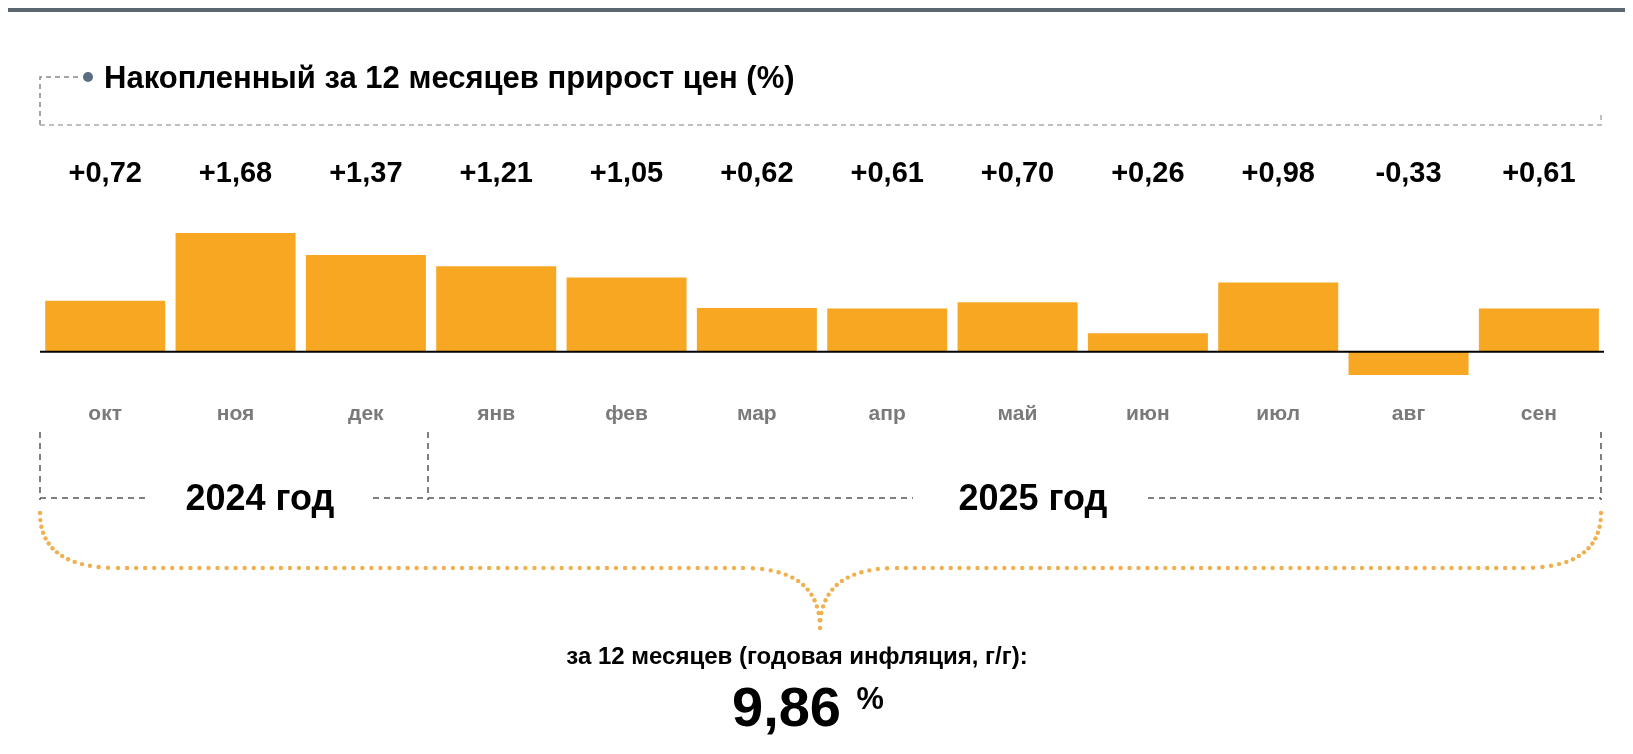  What do you see at coordinates (808, 706) in the screenshot?
I see `text: 9,86 $^{%}$` at bounding box center [808, 706].